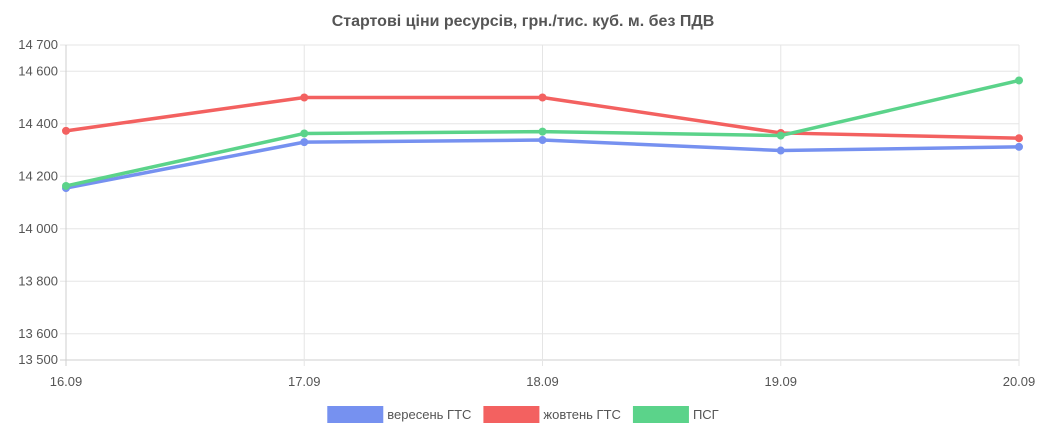 Image resolution: width=1050 pixels, height=431 pixels. I want to click on legend-item: вересень ГТС, so click(399, 414).